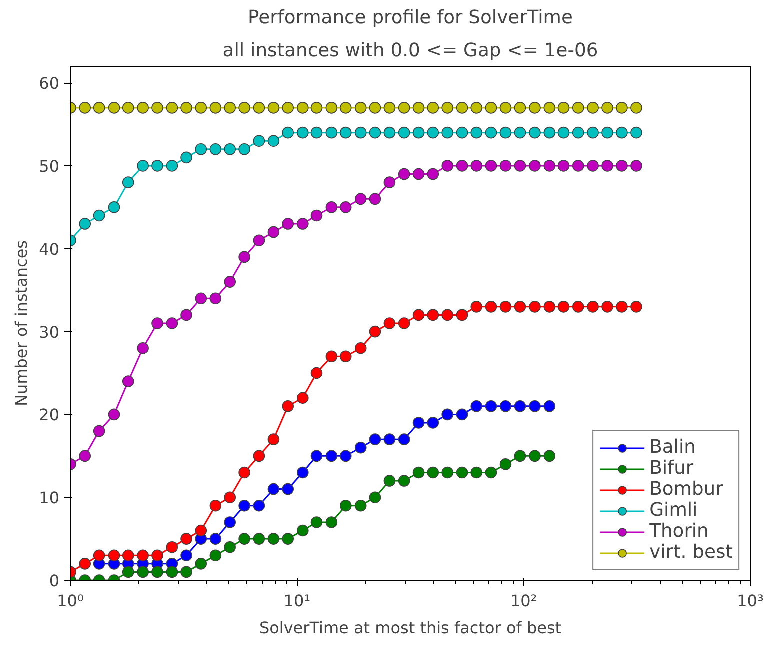 This screenshot has height=651, width=777. What do you see at coordinates (410, 51) in the screenshot?
I see `chart-subtitle: all instances with 0.0 <= Gap <= 1e-06` at bounding box center [410, 51].